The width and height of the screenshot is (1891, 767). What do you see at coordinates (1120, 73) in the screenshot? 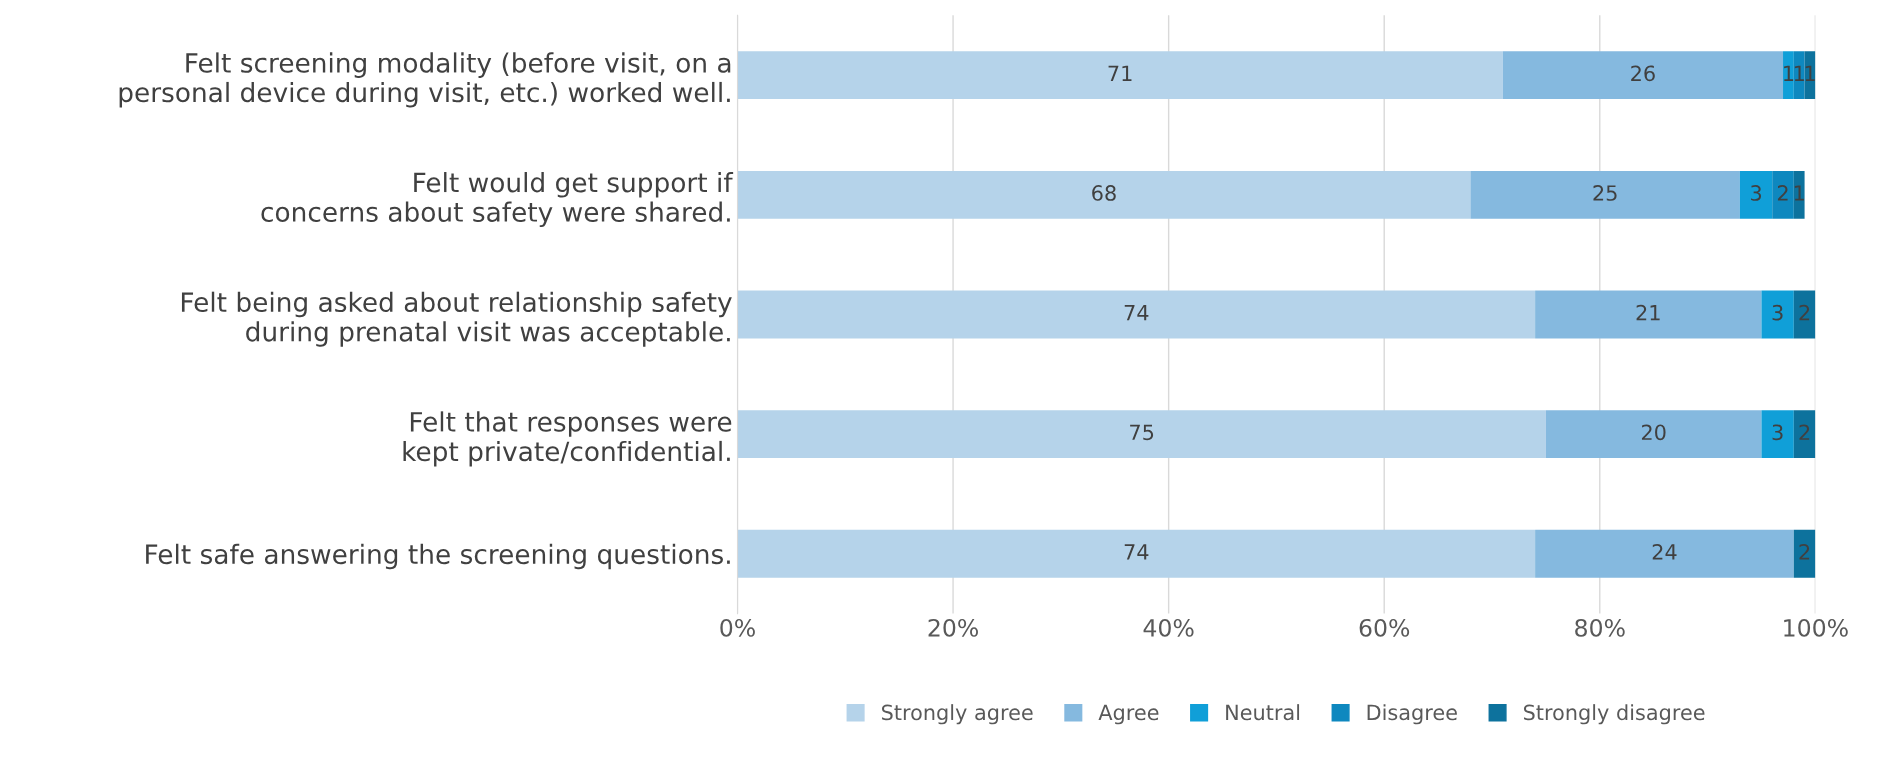
I see `data-label: 71` at bounding box center [1120, 73].